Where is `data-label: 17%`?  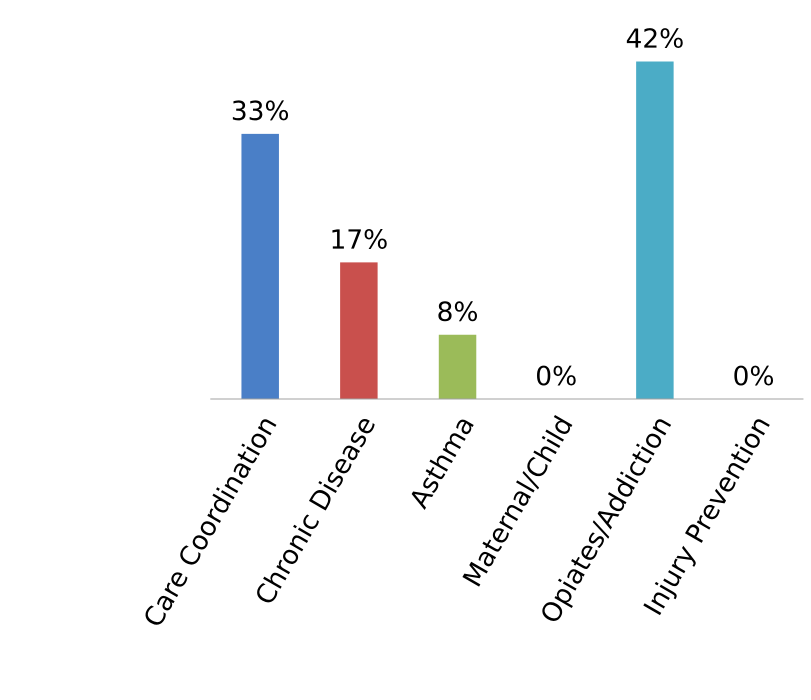
data-label: 17% is located at coordinates (359, 238).